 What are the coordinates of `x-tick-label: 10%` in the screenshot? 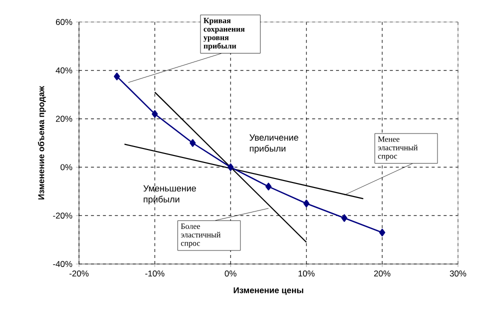 It's located at (306, 273).